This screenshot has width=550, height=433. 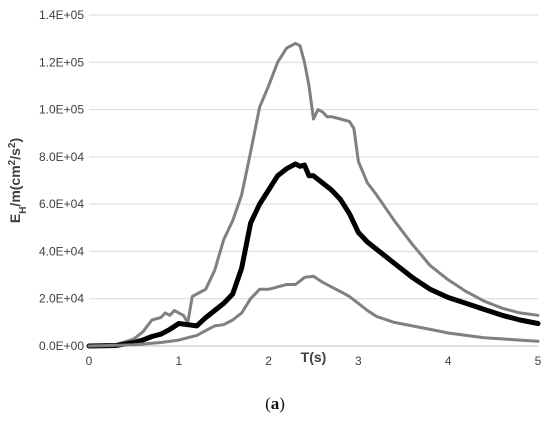 I want to click on y-axis-title: EH/m(cm2/s2), so click(x=18, y=180).